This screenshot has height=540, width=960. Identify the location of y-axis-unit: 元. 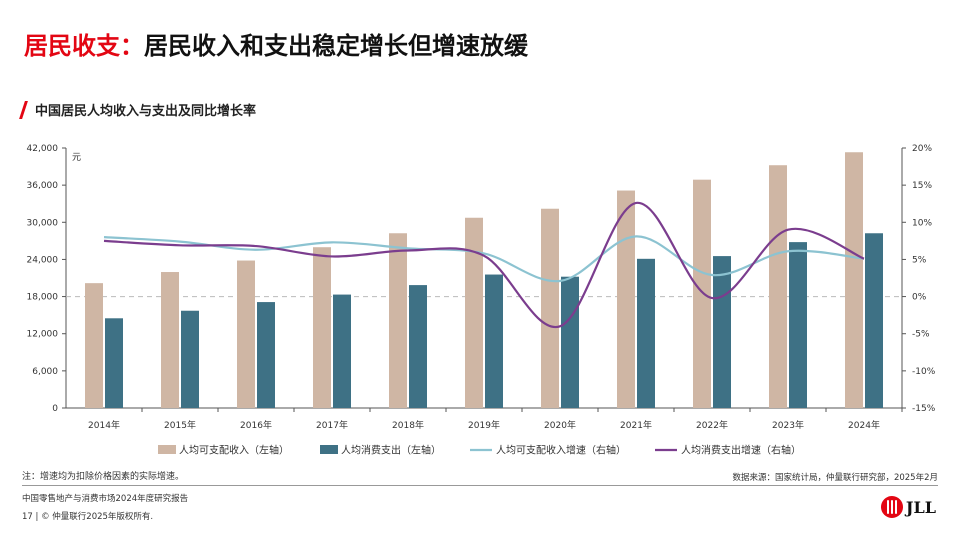
(76, 158).